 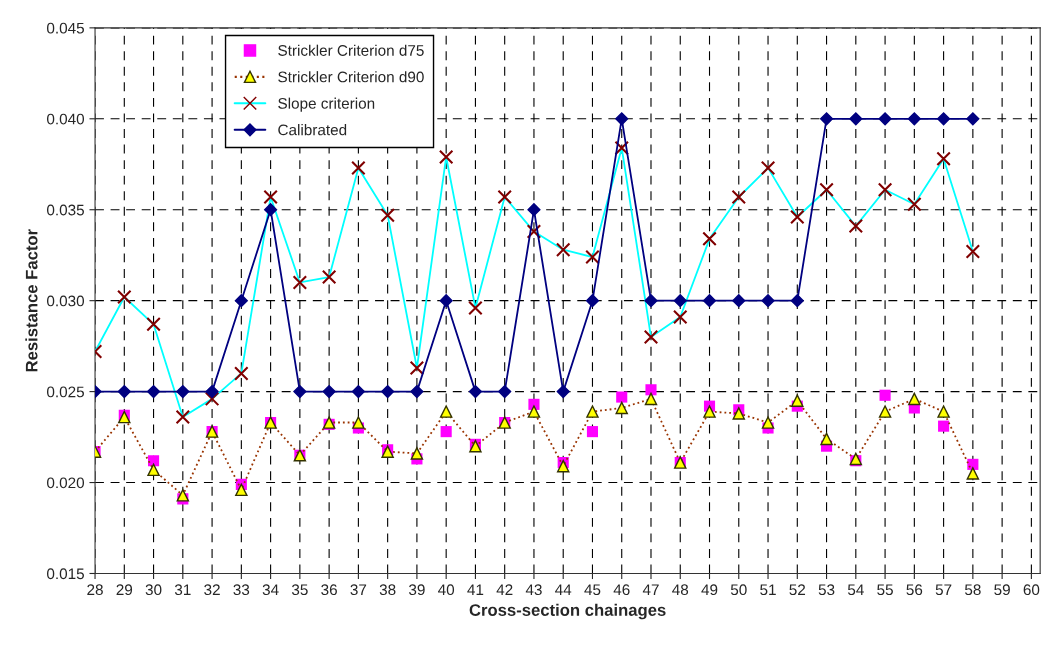 What do you see at coordinates (212, 590) in the screenshot?
I see `x-tick-label: 32` at bounding box center [212, 590].